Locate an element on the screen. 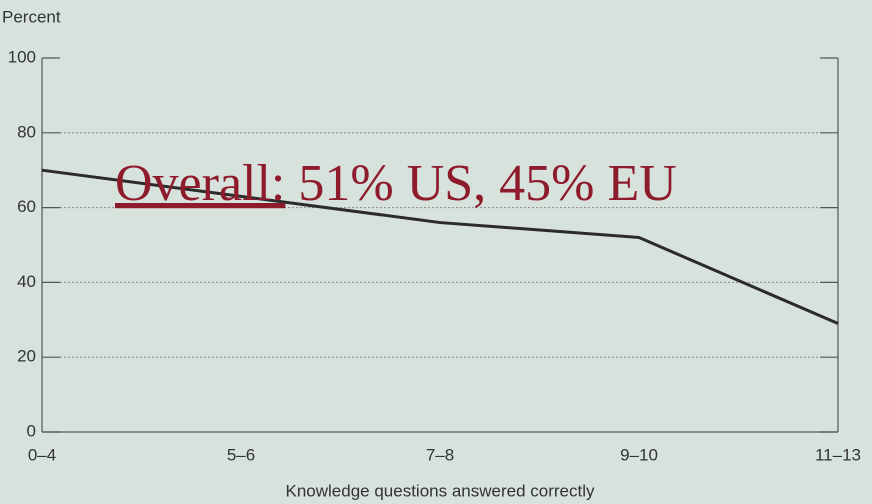  annotation-link: Overall: is located at coordinates (200, 183).